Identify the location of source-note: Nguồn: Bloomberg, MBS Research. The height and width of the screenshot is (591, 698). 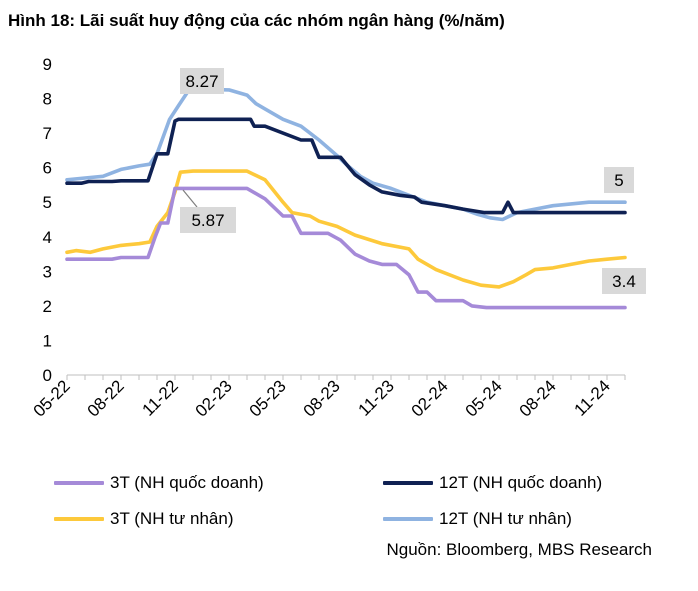
(519, 549).